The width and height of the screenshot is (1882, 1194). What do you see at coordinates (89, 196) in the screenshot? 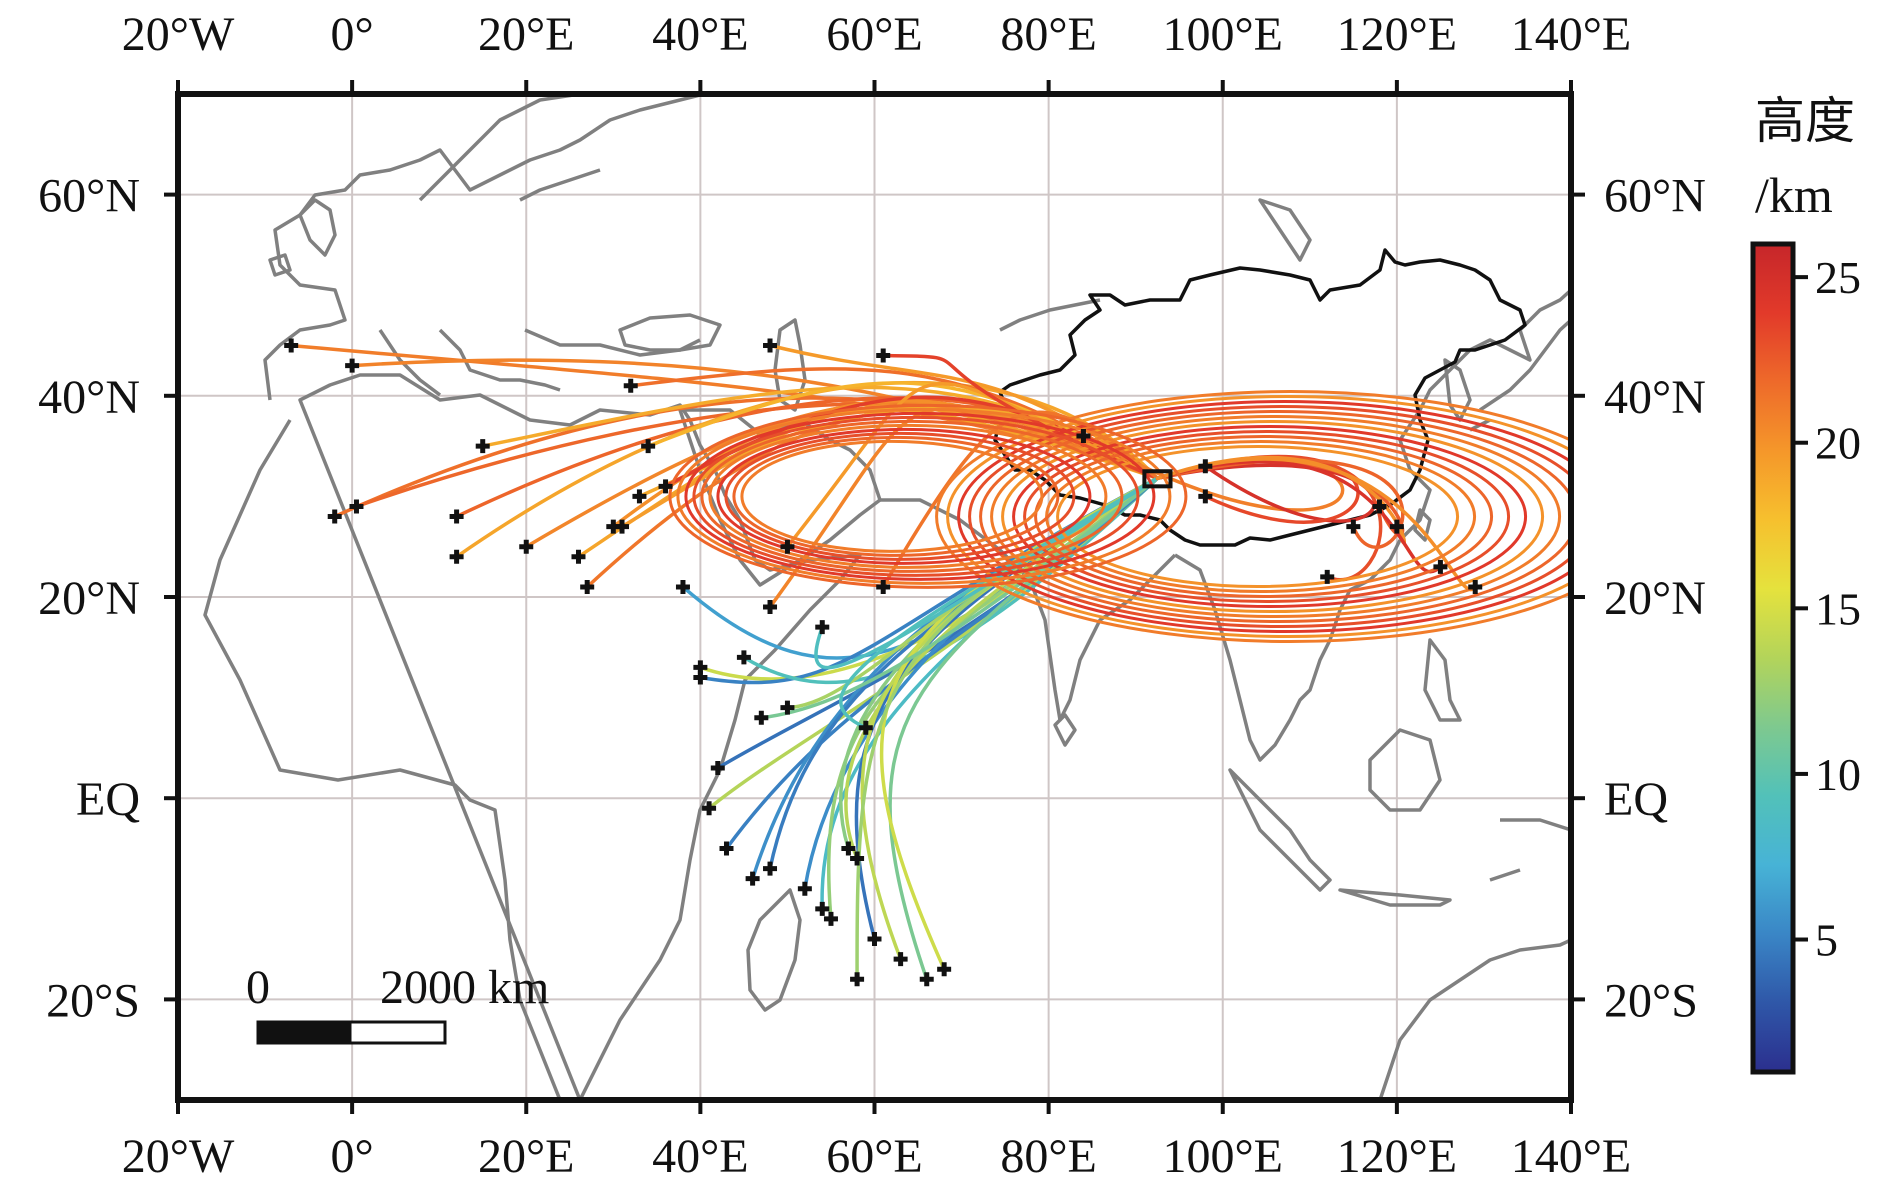
I see `lat-label-left: 60°N` at bounding box center [89, 196].